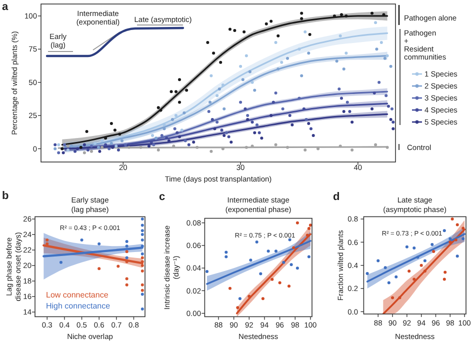  What do you see at coordinates (162, 197) in the screenshot?
I see `text: c` at bounding box center [162, 197].